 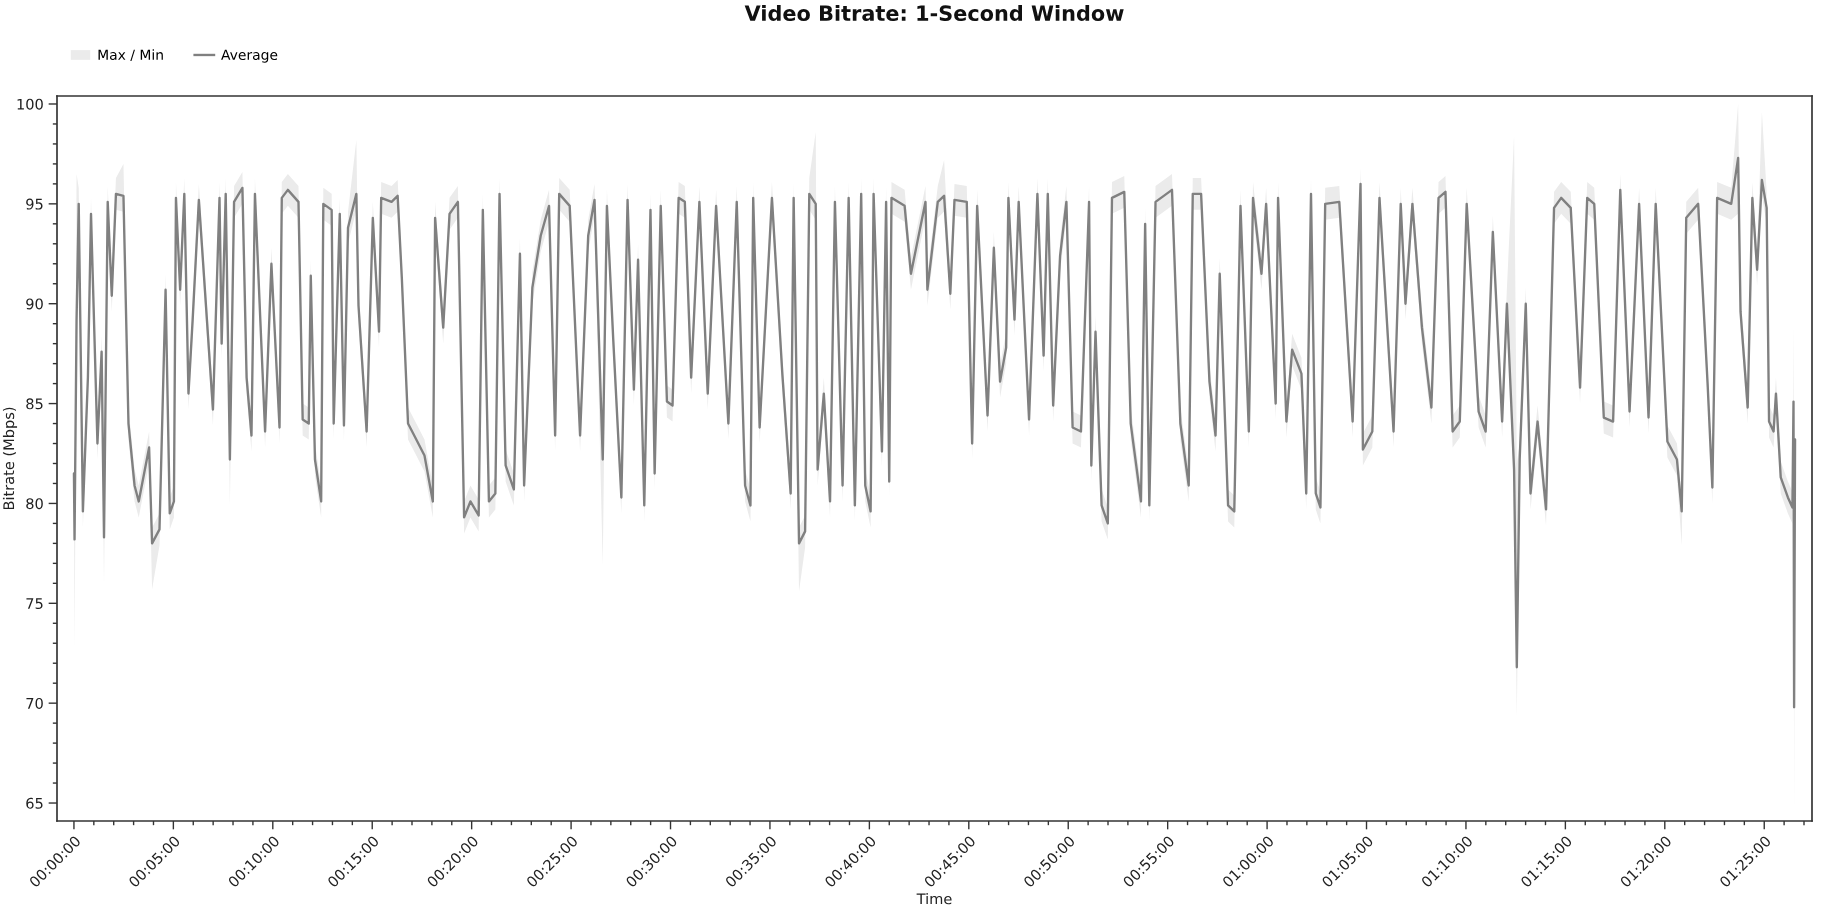 I want to click on y-axis-title: Bitrate (Mbps), so click(x=10, y=458).